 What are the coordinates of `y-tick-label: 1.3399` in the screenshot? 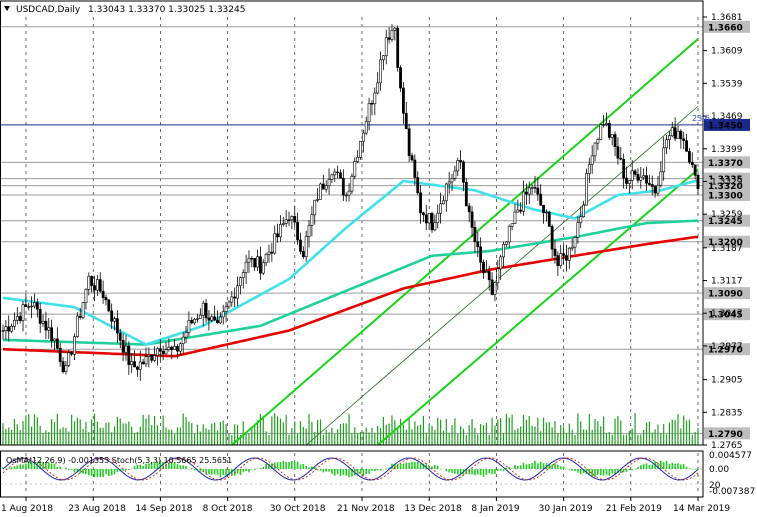 It's located at (727, 150).